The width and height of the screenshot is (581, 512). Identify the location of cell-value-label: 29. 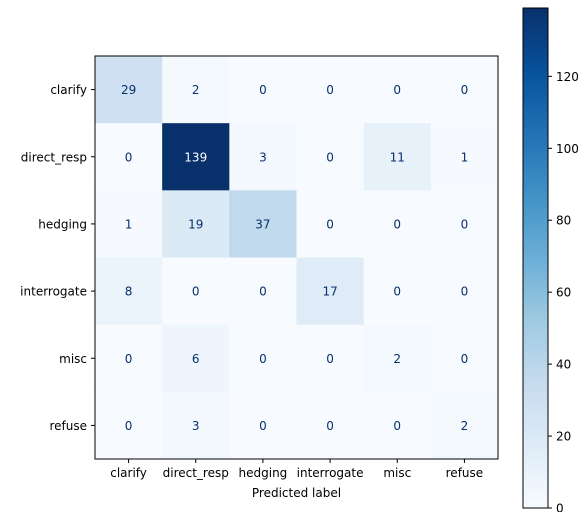
(128, 90).